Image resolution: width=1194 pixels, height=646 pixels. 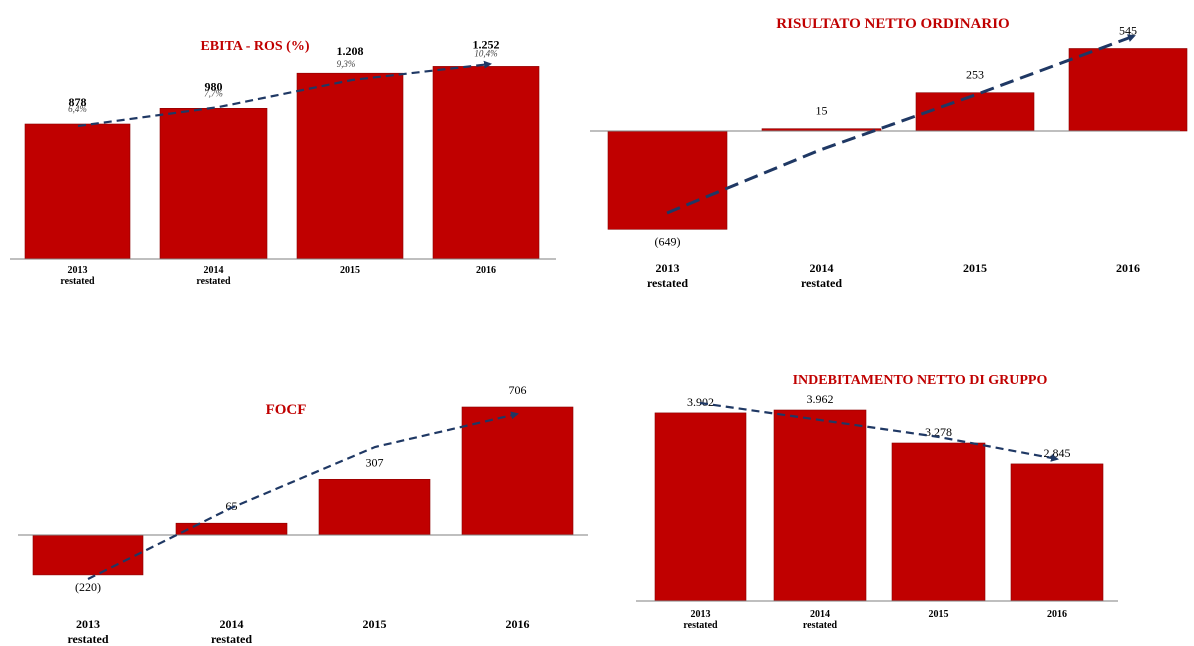 I want to click on bar-risultato-2013, so click(x=667, y=180).